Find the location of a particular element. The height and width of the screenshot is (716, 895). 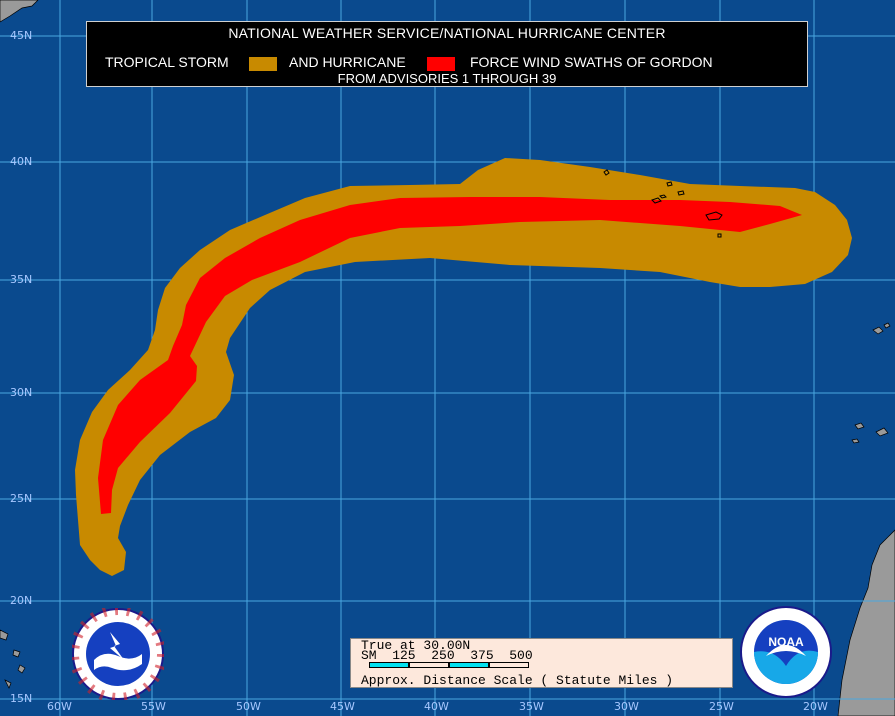

lon-label-30w: 30W is located at coordinates (626, 706).